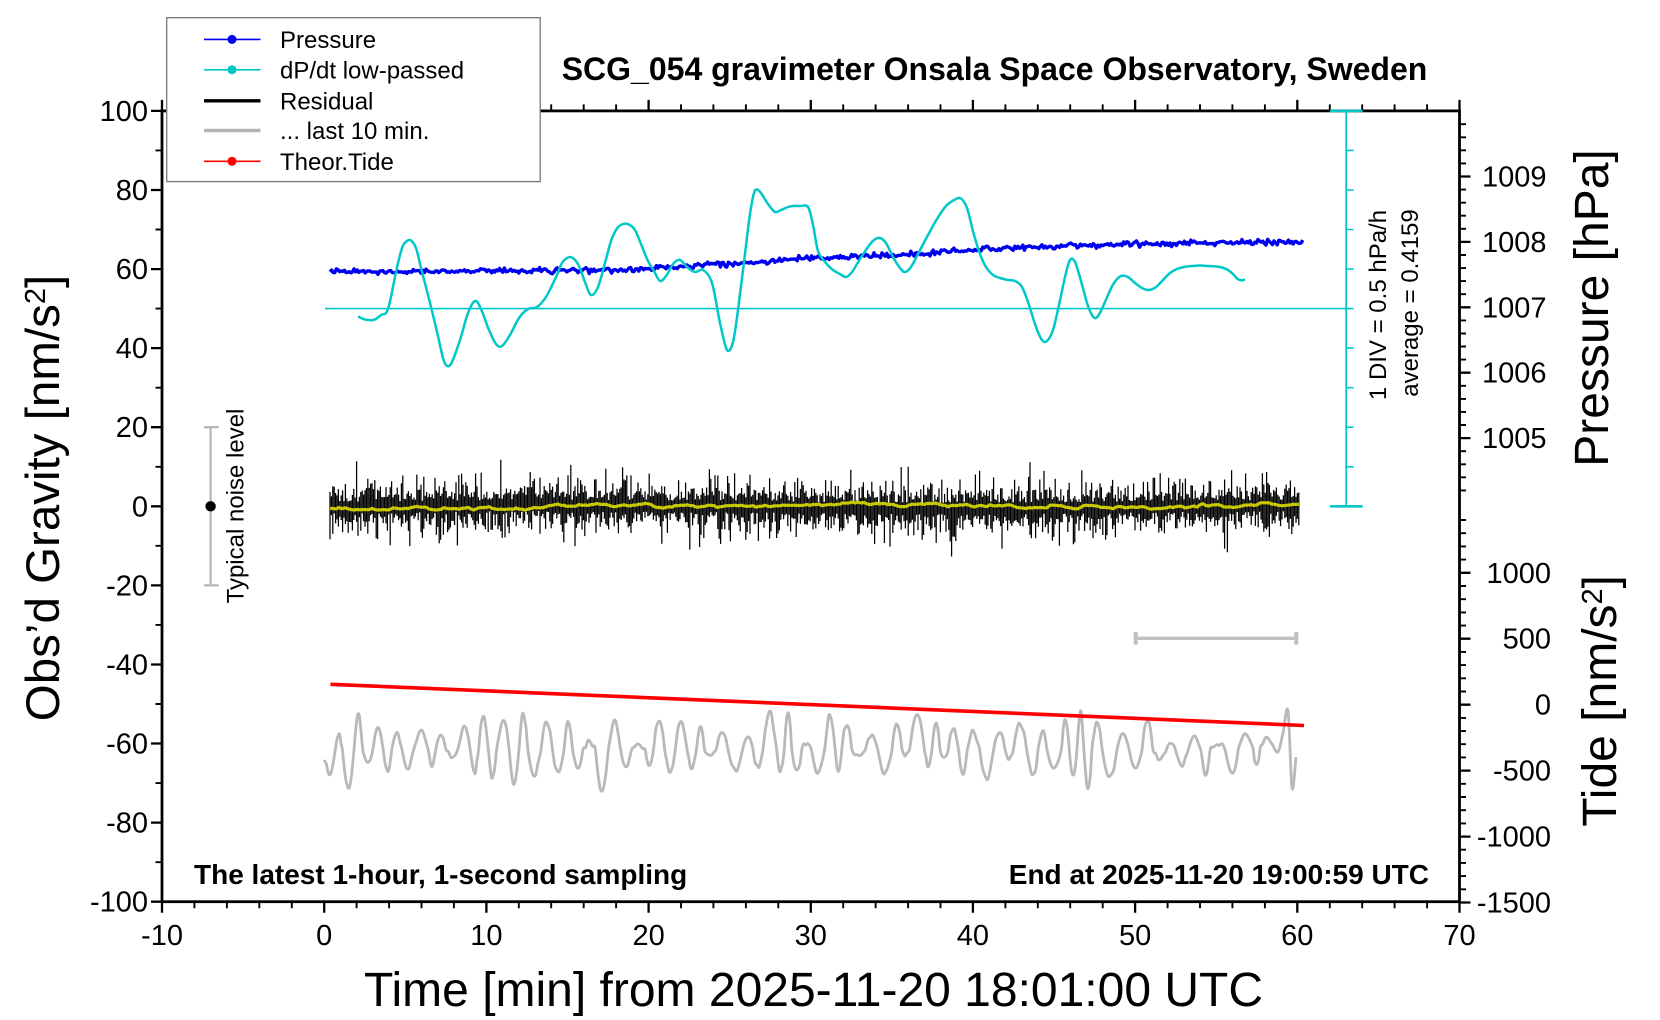 The width and height of the screenshot is (1660, 1020). Describe the element at coordinates (811, 936) in the screenshot. I see `svg-text: 30` at that location.